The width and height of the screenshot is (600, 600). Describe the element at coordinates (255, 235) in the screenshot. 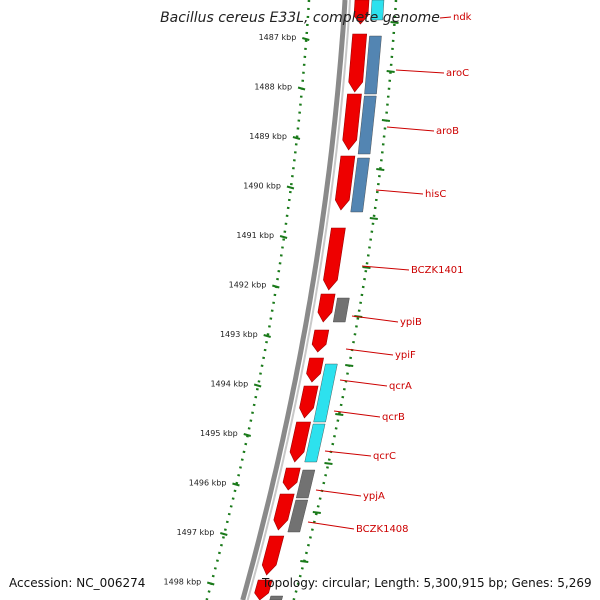

I see `kbp-label: 1491 kbp` at that location.